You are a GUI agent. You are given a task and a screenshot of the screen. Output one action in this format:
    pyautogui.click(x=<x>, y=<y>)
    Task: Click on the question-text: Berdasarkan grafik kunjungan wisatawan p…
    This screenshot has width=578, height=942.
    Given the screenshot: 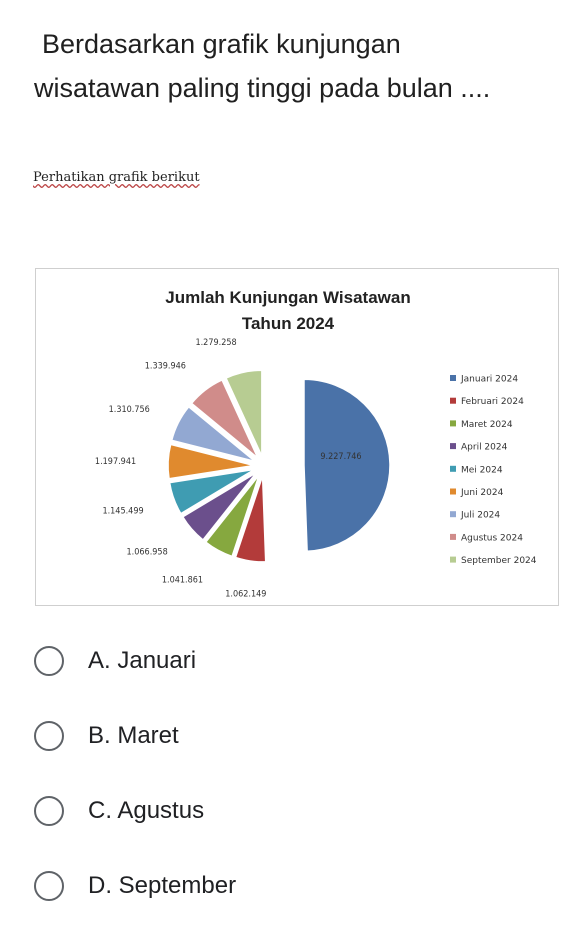 What is the action you would take?
    pyautogui.click(x=299, y=66)
    